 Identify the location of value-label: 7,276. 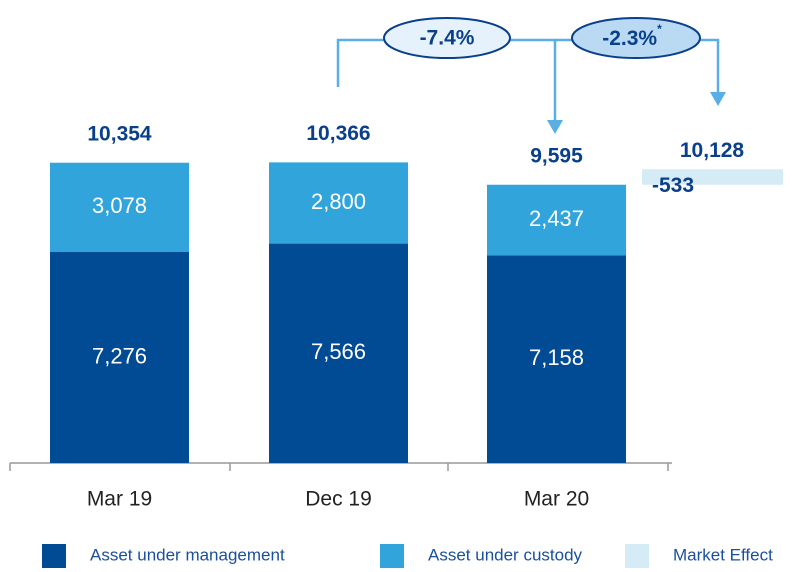
(119, 355).